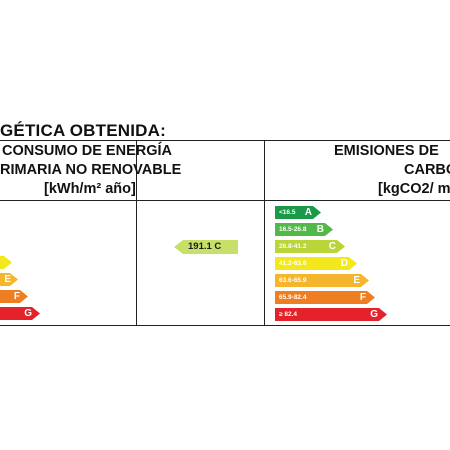 The height and width of the screenshot is (450, 450). Describe the element at coordinates (427, 170) in the screenshot. I see `emisiones-header-line2: CARBO` at that location.